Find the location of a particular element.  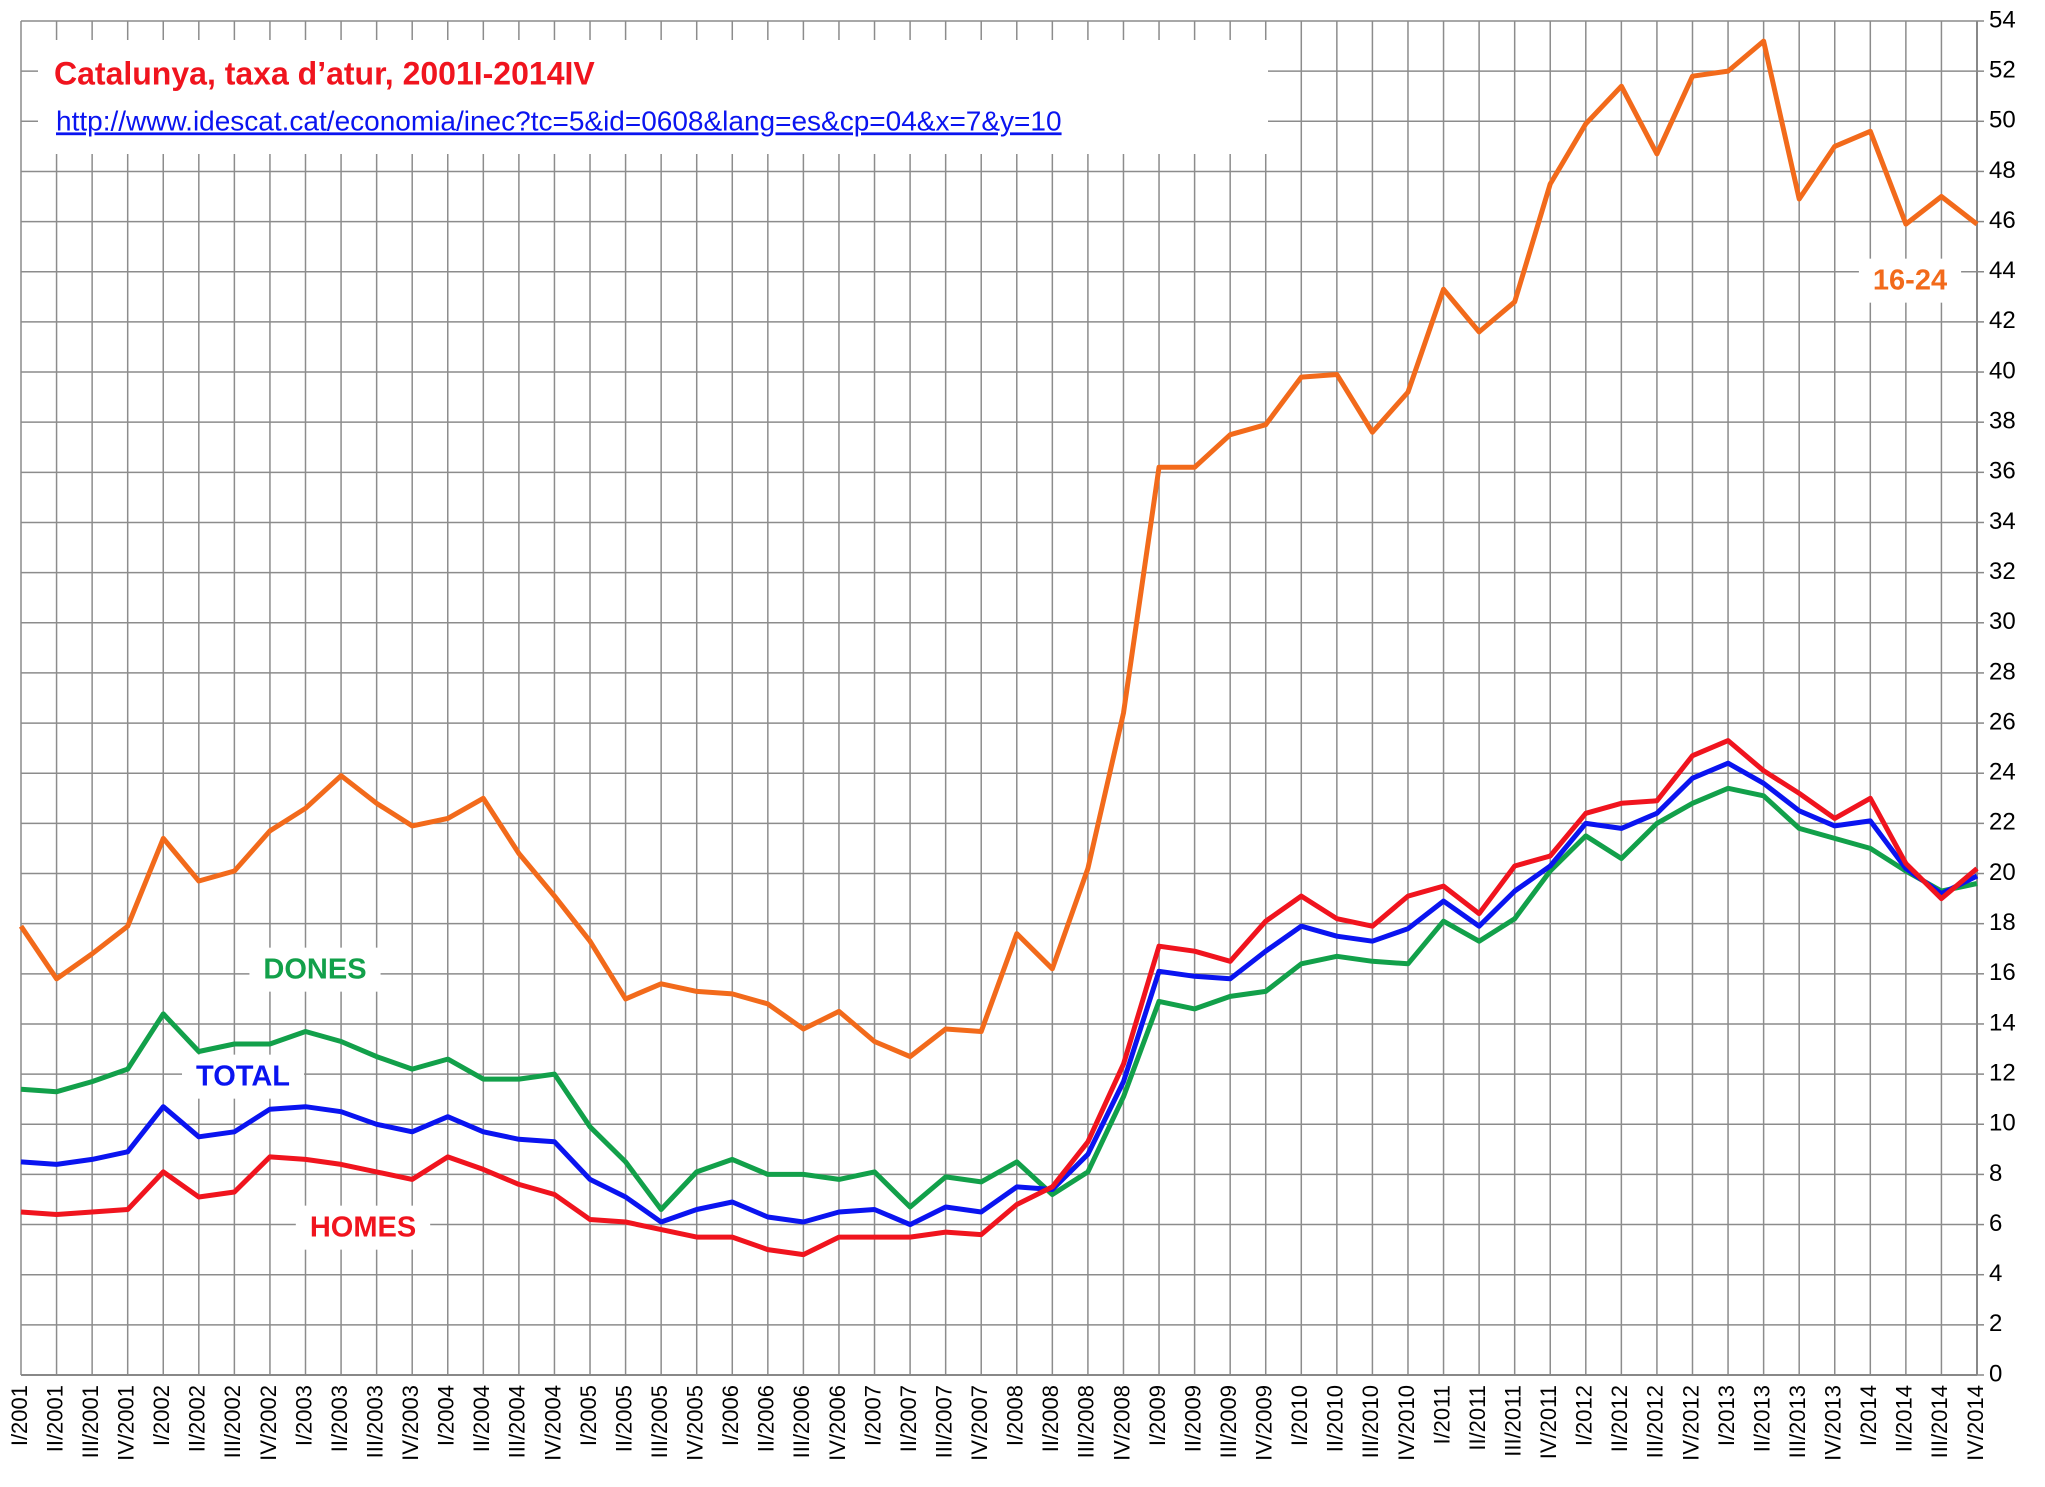

y-tick-label: 16 is located at coordinates (2002, 972).